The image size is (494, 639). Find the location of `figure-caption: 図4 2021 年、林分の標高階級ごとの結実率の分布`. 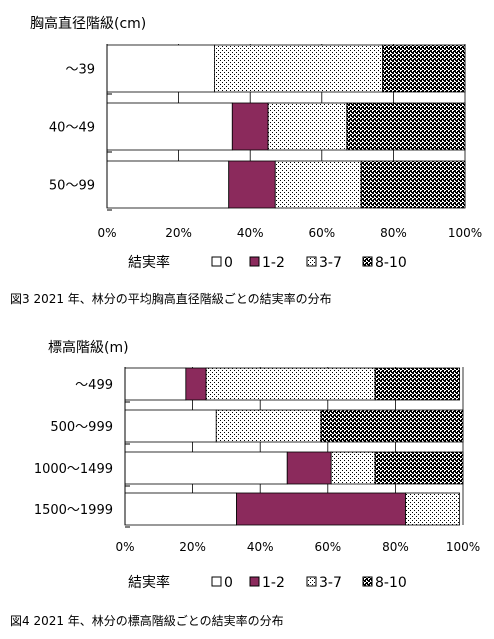

figure-caption: 図4 2021 年、林分の標高階級ごとの結実率の分布 is located at coordinates (147, 620).